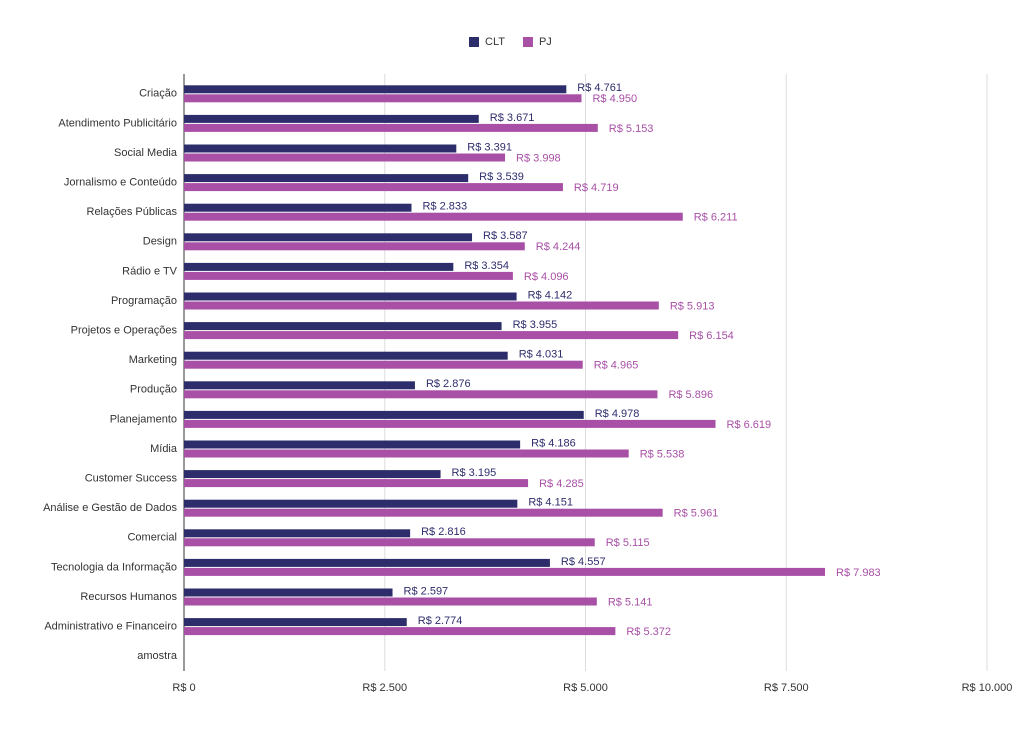 The image size is (1024, 731). Describe the element at coordinates (110, 627) in the screenshot. I see `y-tick-label: Administrativo e Financeiro` at that location.